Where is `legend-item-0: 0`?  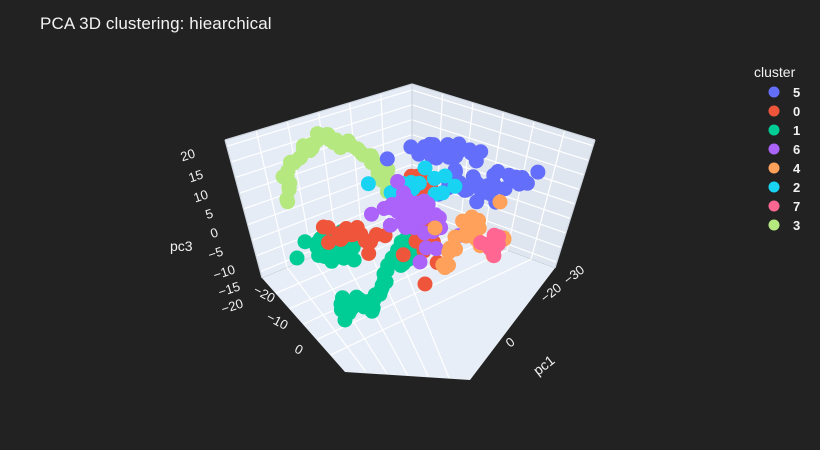 legend-item-0: 0 is located at coordinates (784, 111).